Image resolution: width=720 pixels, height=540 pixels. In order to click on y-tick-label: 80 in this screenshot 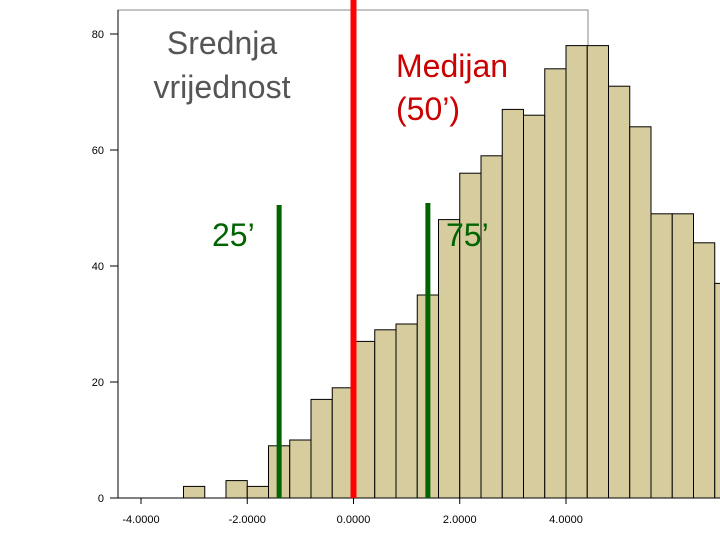, I will do `click(98, 35)`.